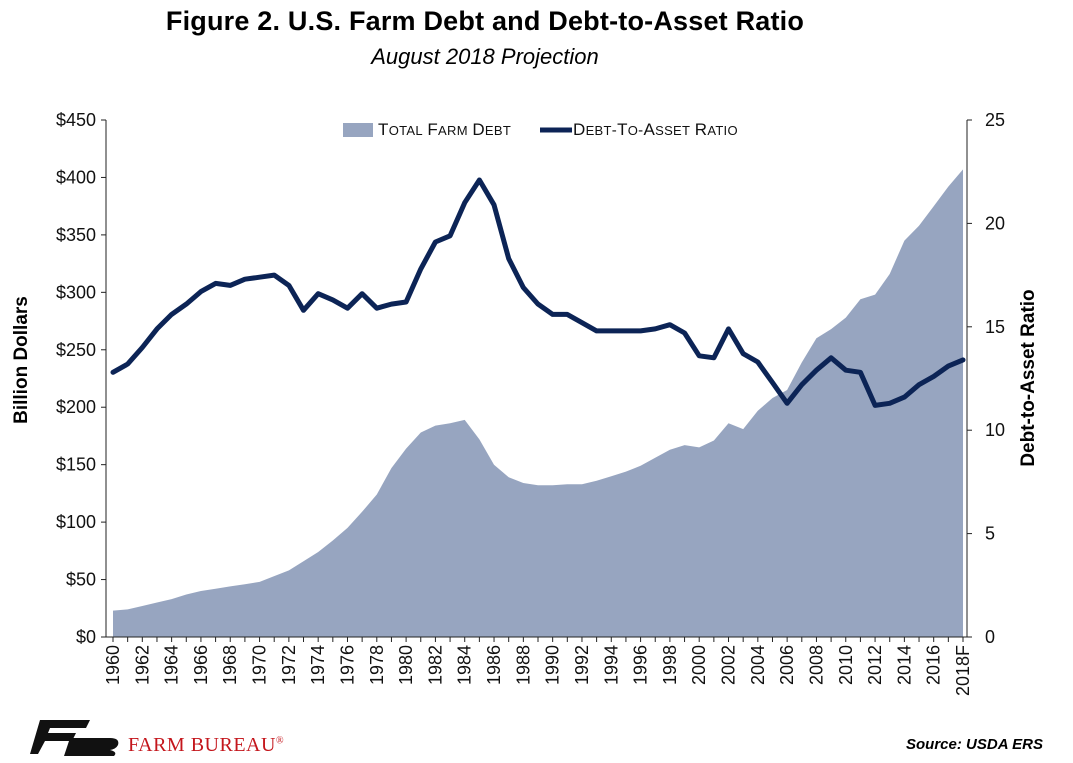 The image size is (1073, 763). I want to click on y-tick-label-left: $450, so click(76, 120).